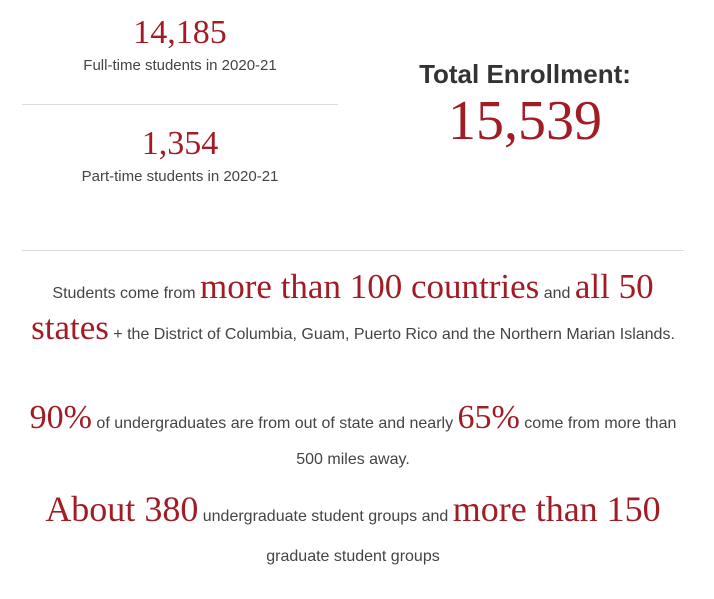  What do you see at coordinates (325, 516) in the screenshot?
I see `undergrad-groups-text: undergraduate student groups and` at bounding box center [325, 516].